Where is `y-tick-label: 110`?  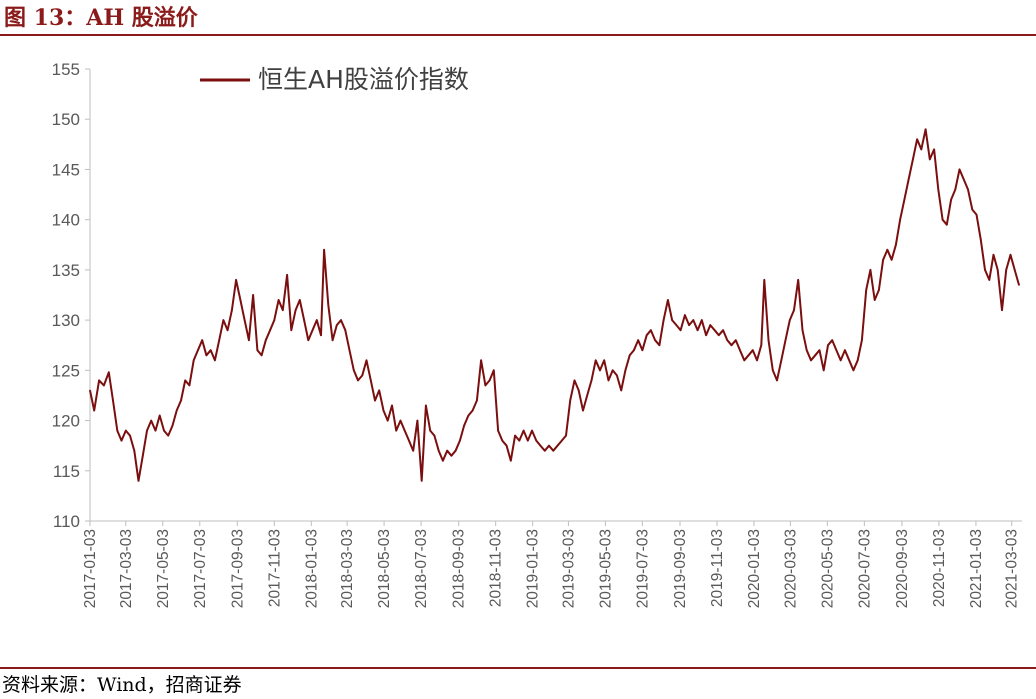 y-tick-label: 110 is located at coordinates (66, 521).